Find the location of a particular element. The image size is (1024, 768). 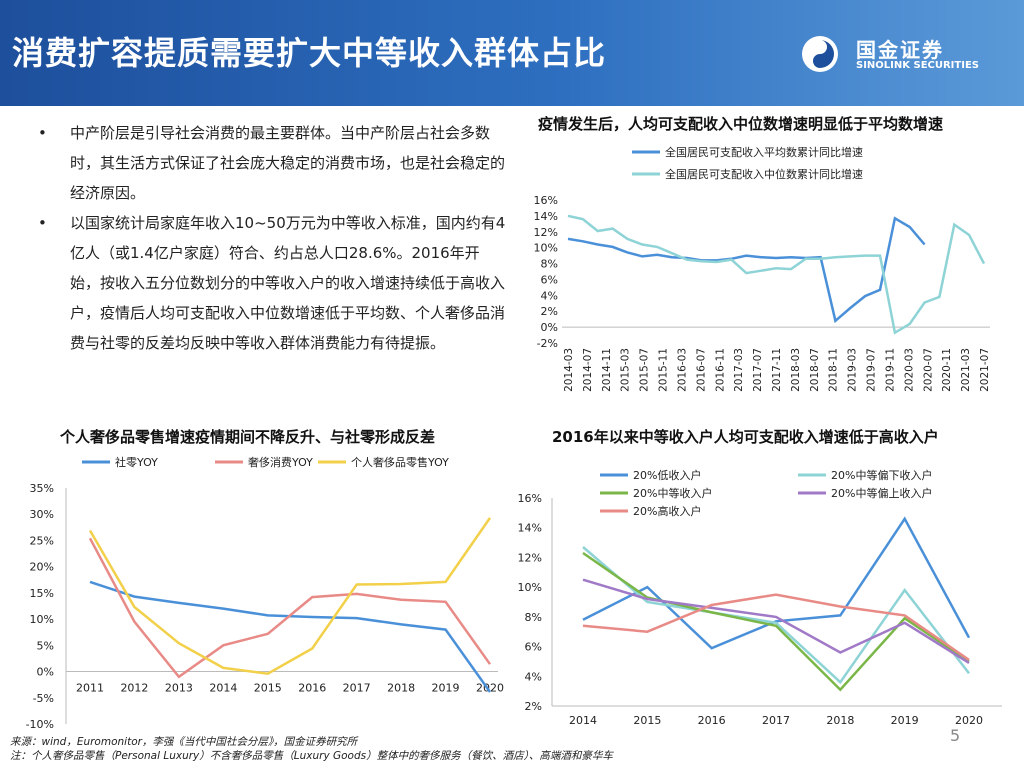

chart1-title: 疫情发生后，人均可支配收入中位数增速明显低于平均数增速 is located at coordinates (741, 124).